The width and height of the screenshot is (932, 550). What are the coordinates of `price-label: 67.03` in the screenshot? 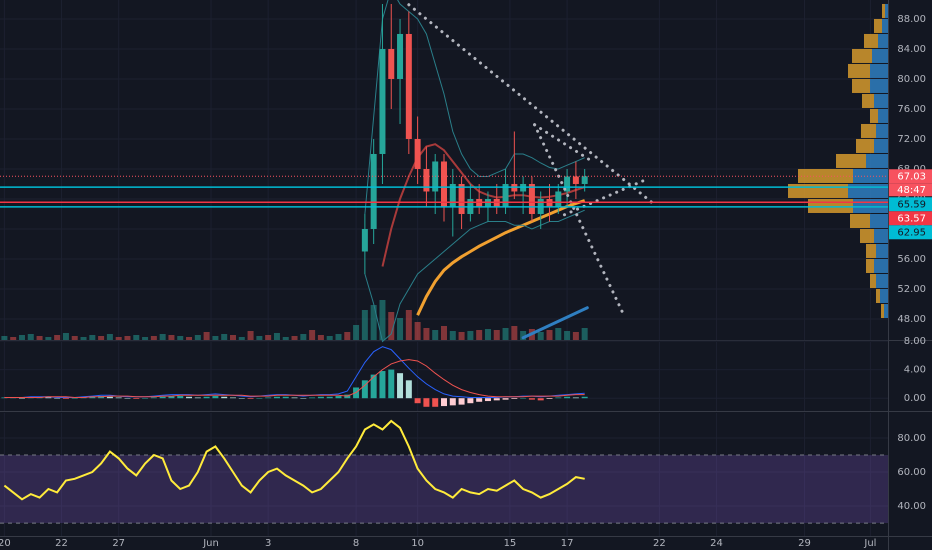 It's located at (911, 176).